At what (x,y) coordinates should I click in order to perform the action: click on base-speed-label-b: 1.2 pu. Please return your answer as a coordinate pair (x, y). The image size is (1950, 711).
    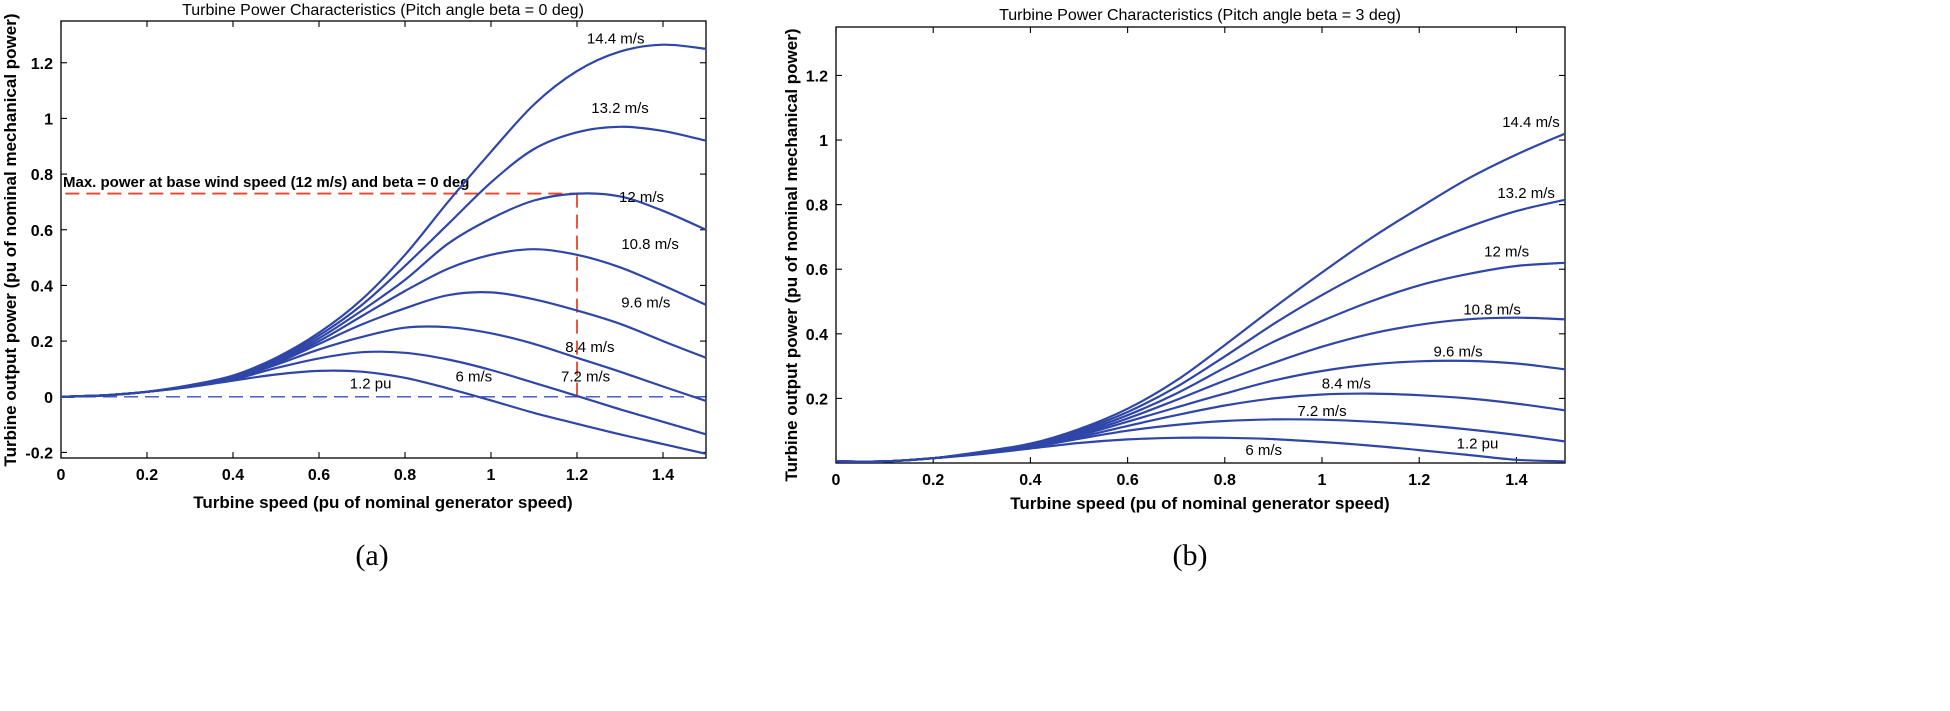
    Looking at the image, I should click on (1478, 443).